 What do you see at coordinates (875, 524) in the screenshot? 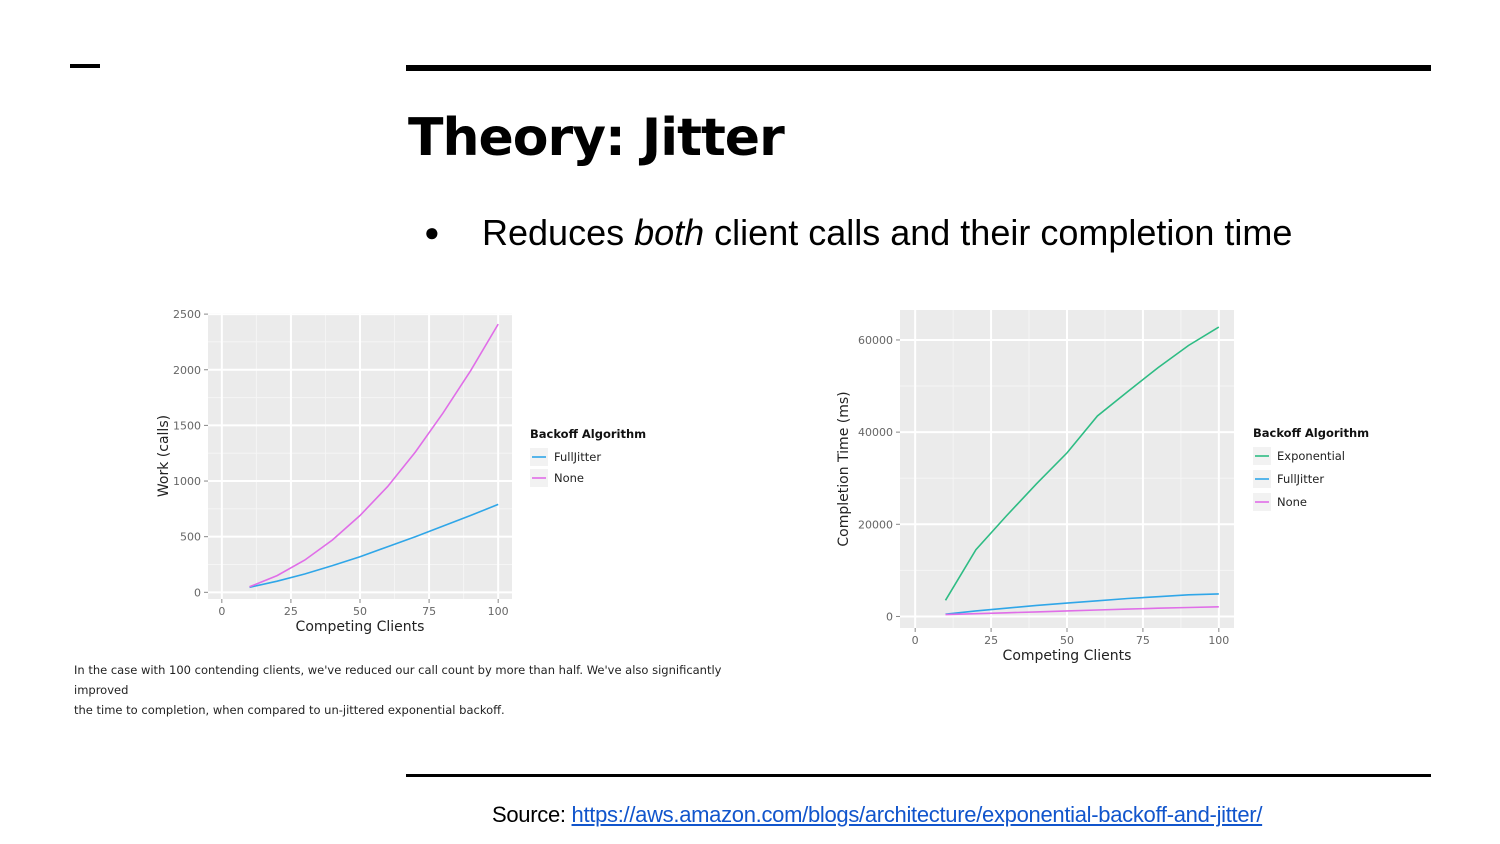
I see `y-tick-label: 20000` at bounding box center [875, 524].